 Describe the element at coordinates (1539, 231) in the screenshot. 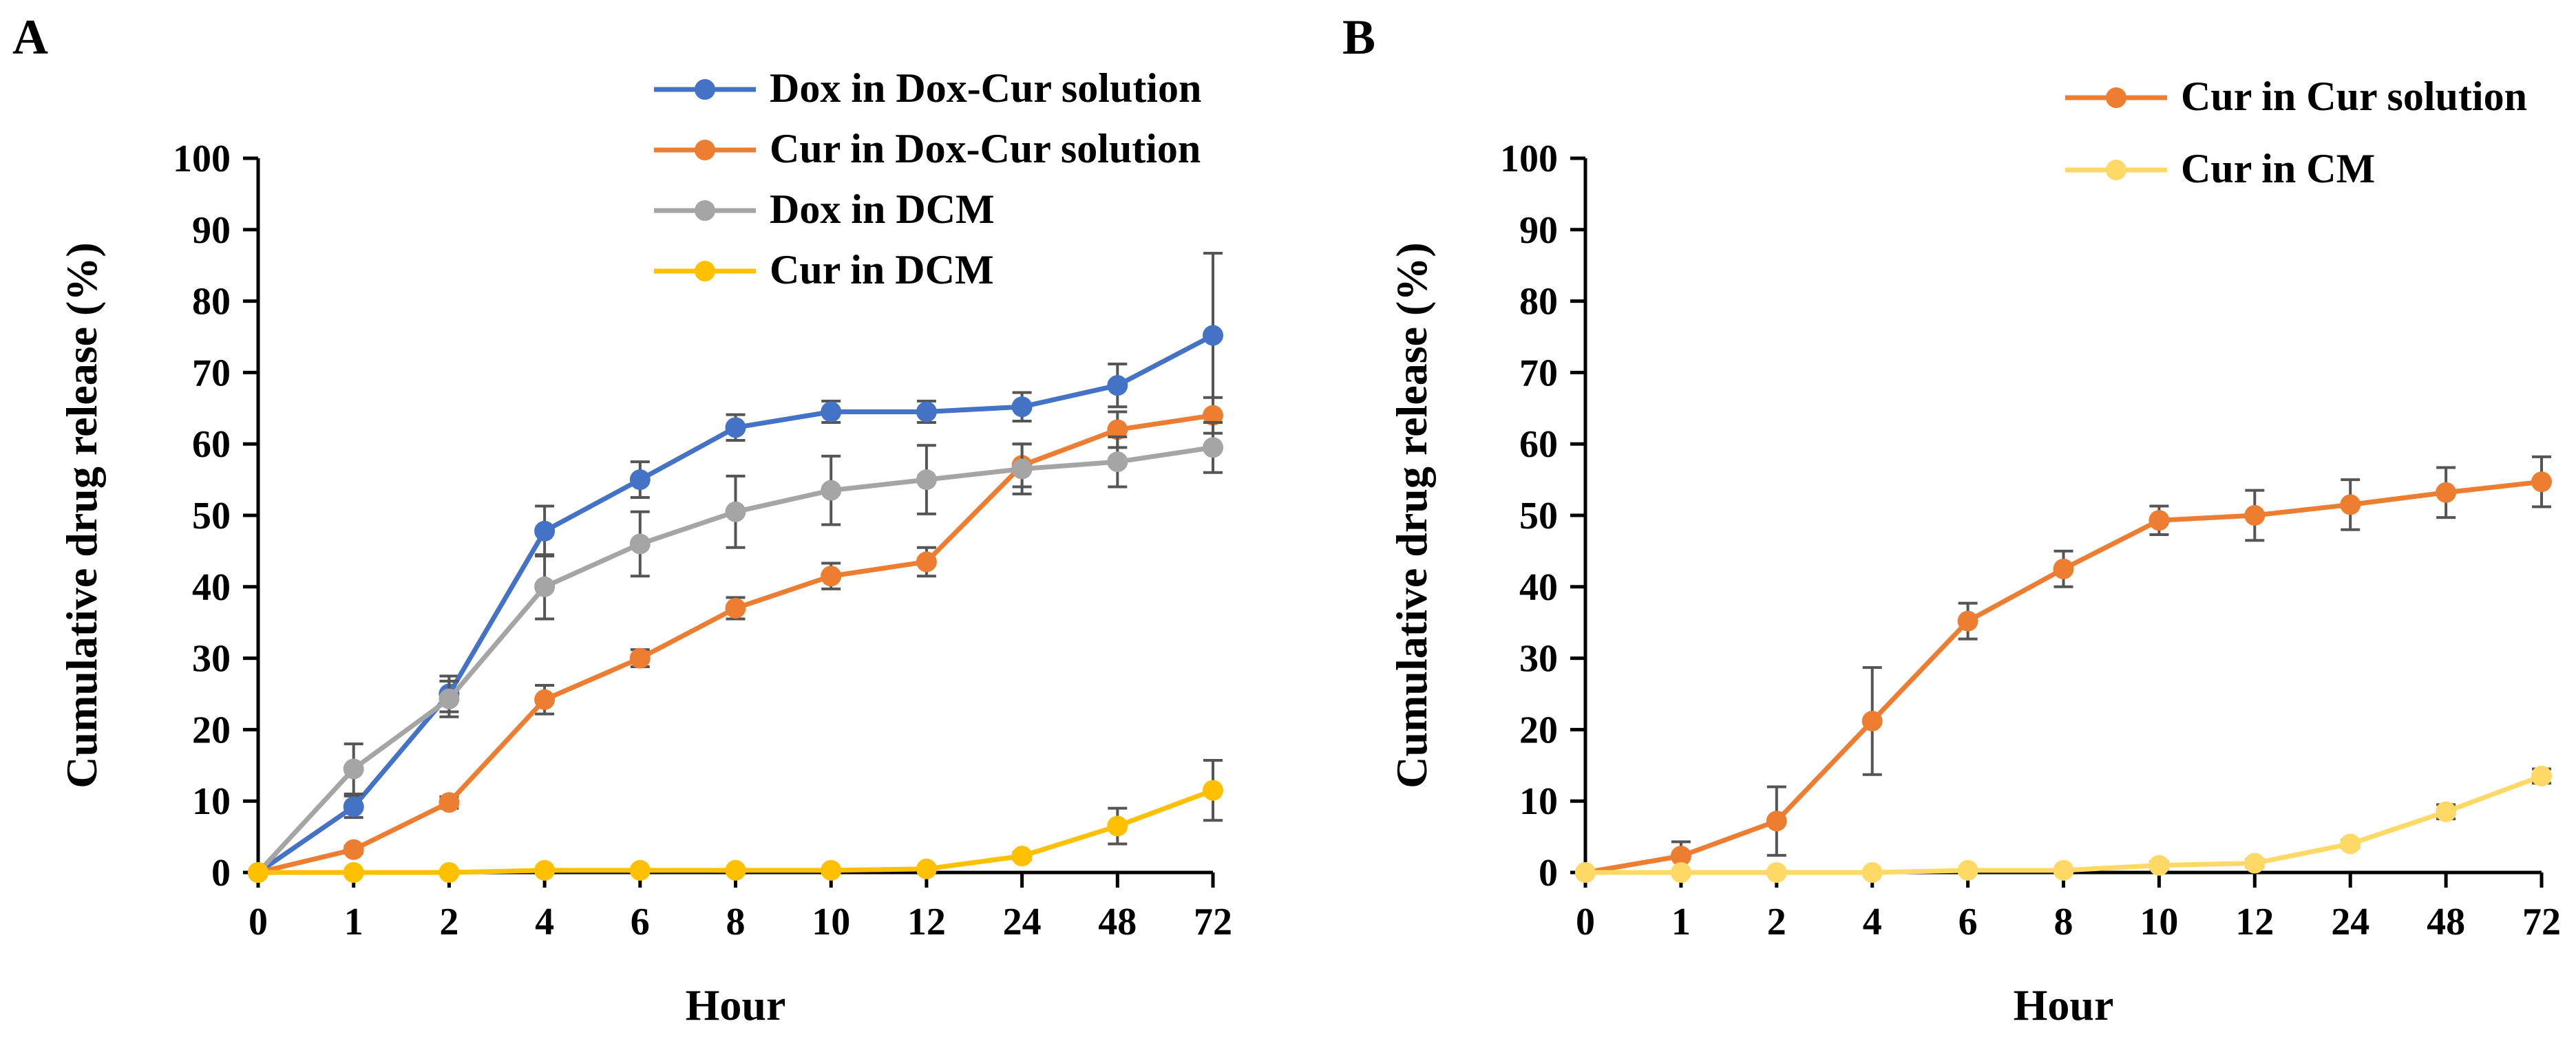

I see `panel-b-y-tick-label: 90` at that location.